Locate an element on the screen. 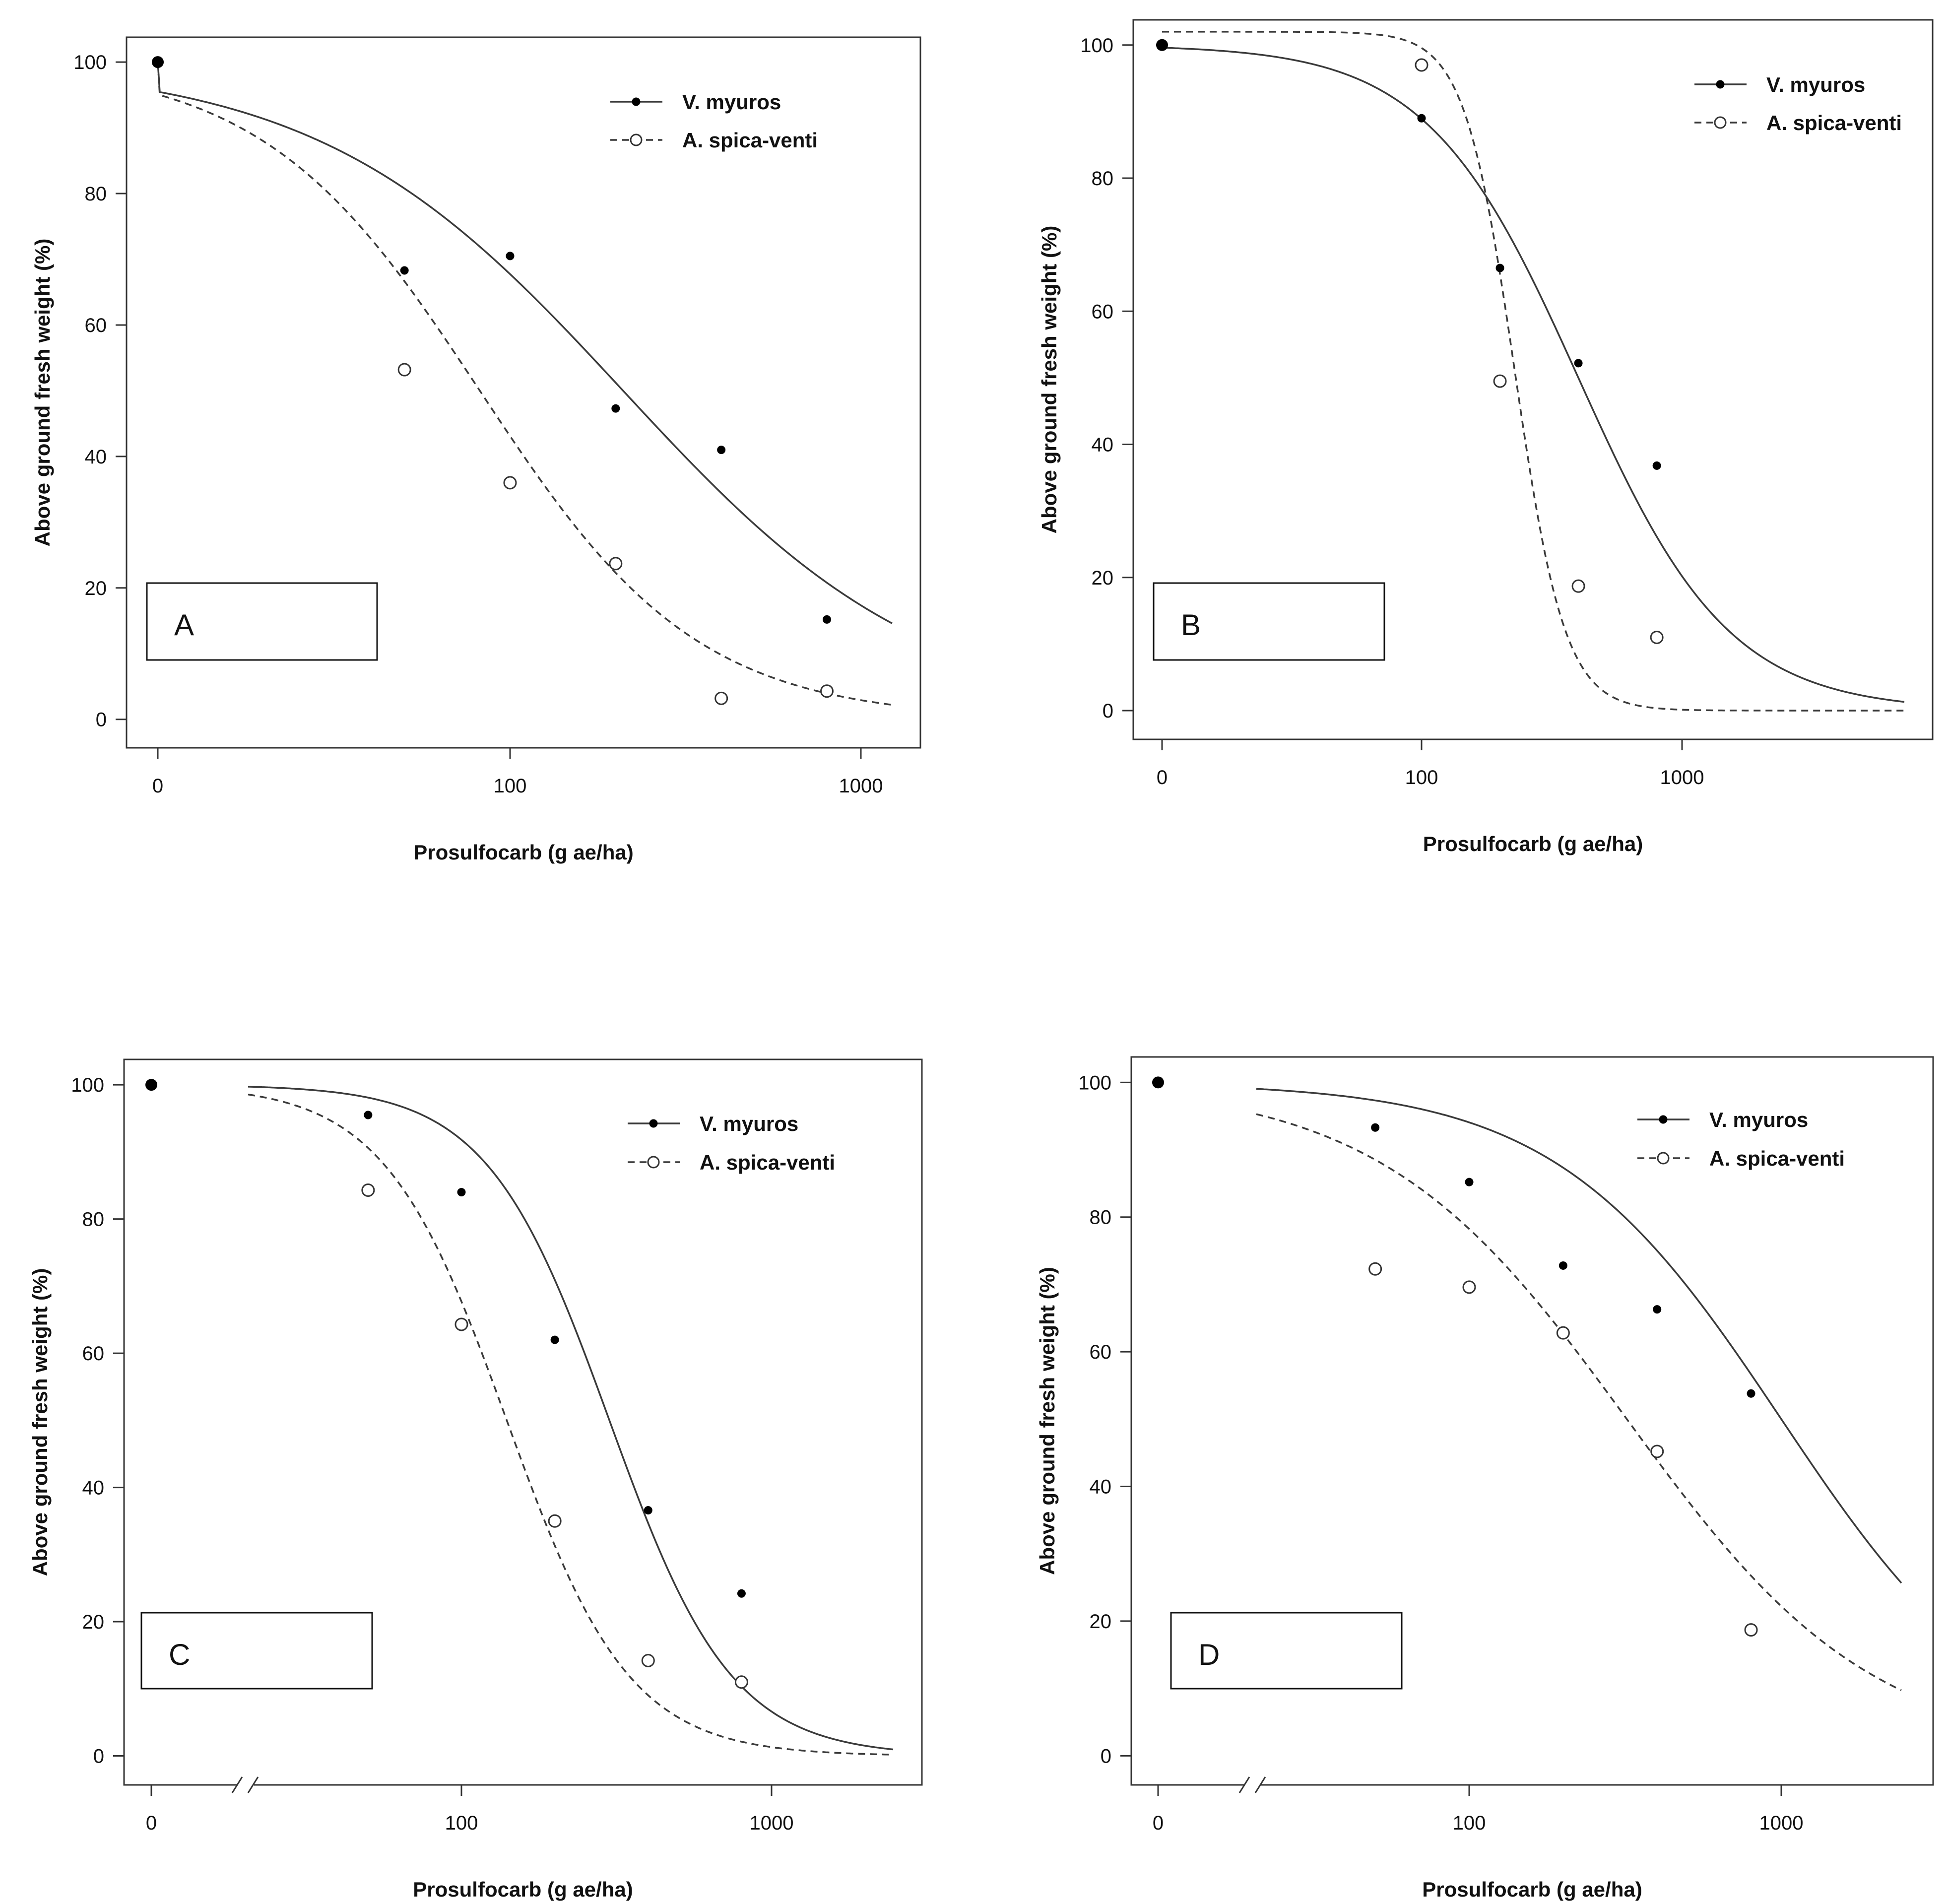 The width and height of the screenshot is (1948, 1904). legend-label: A. spica-venti is located at coordinates (1834, 122).